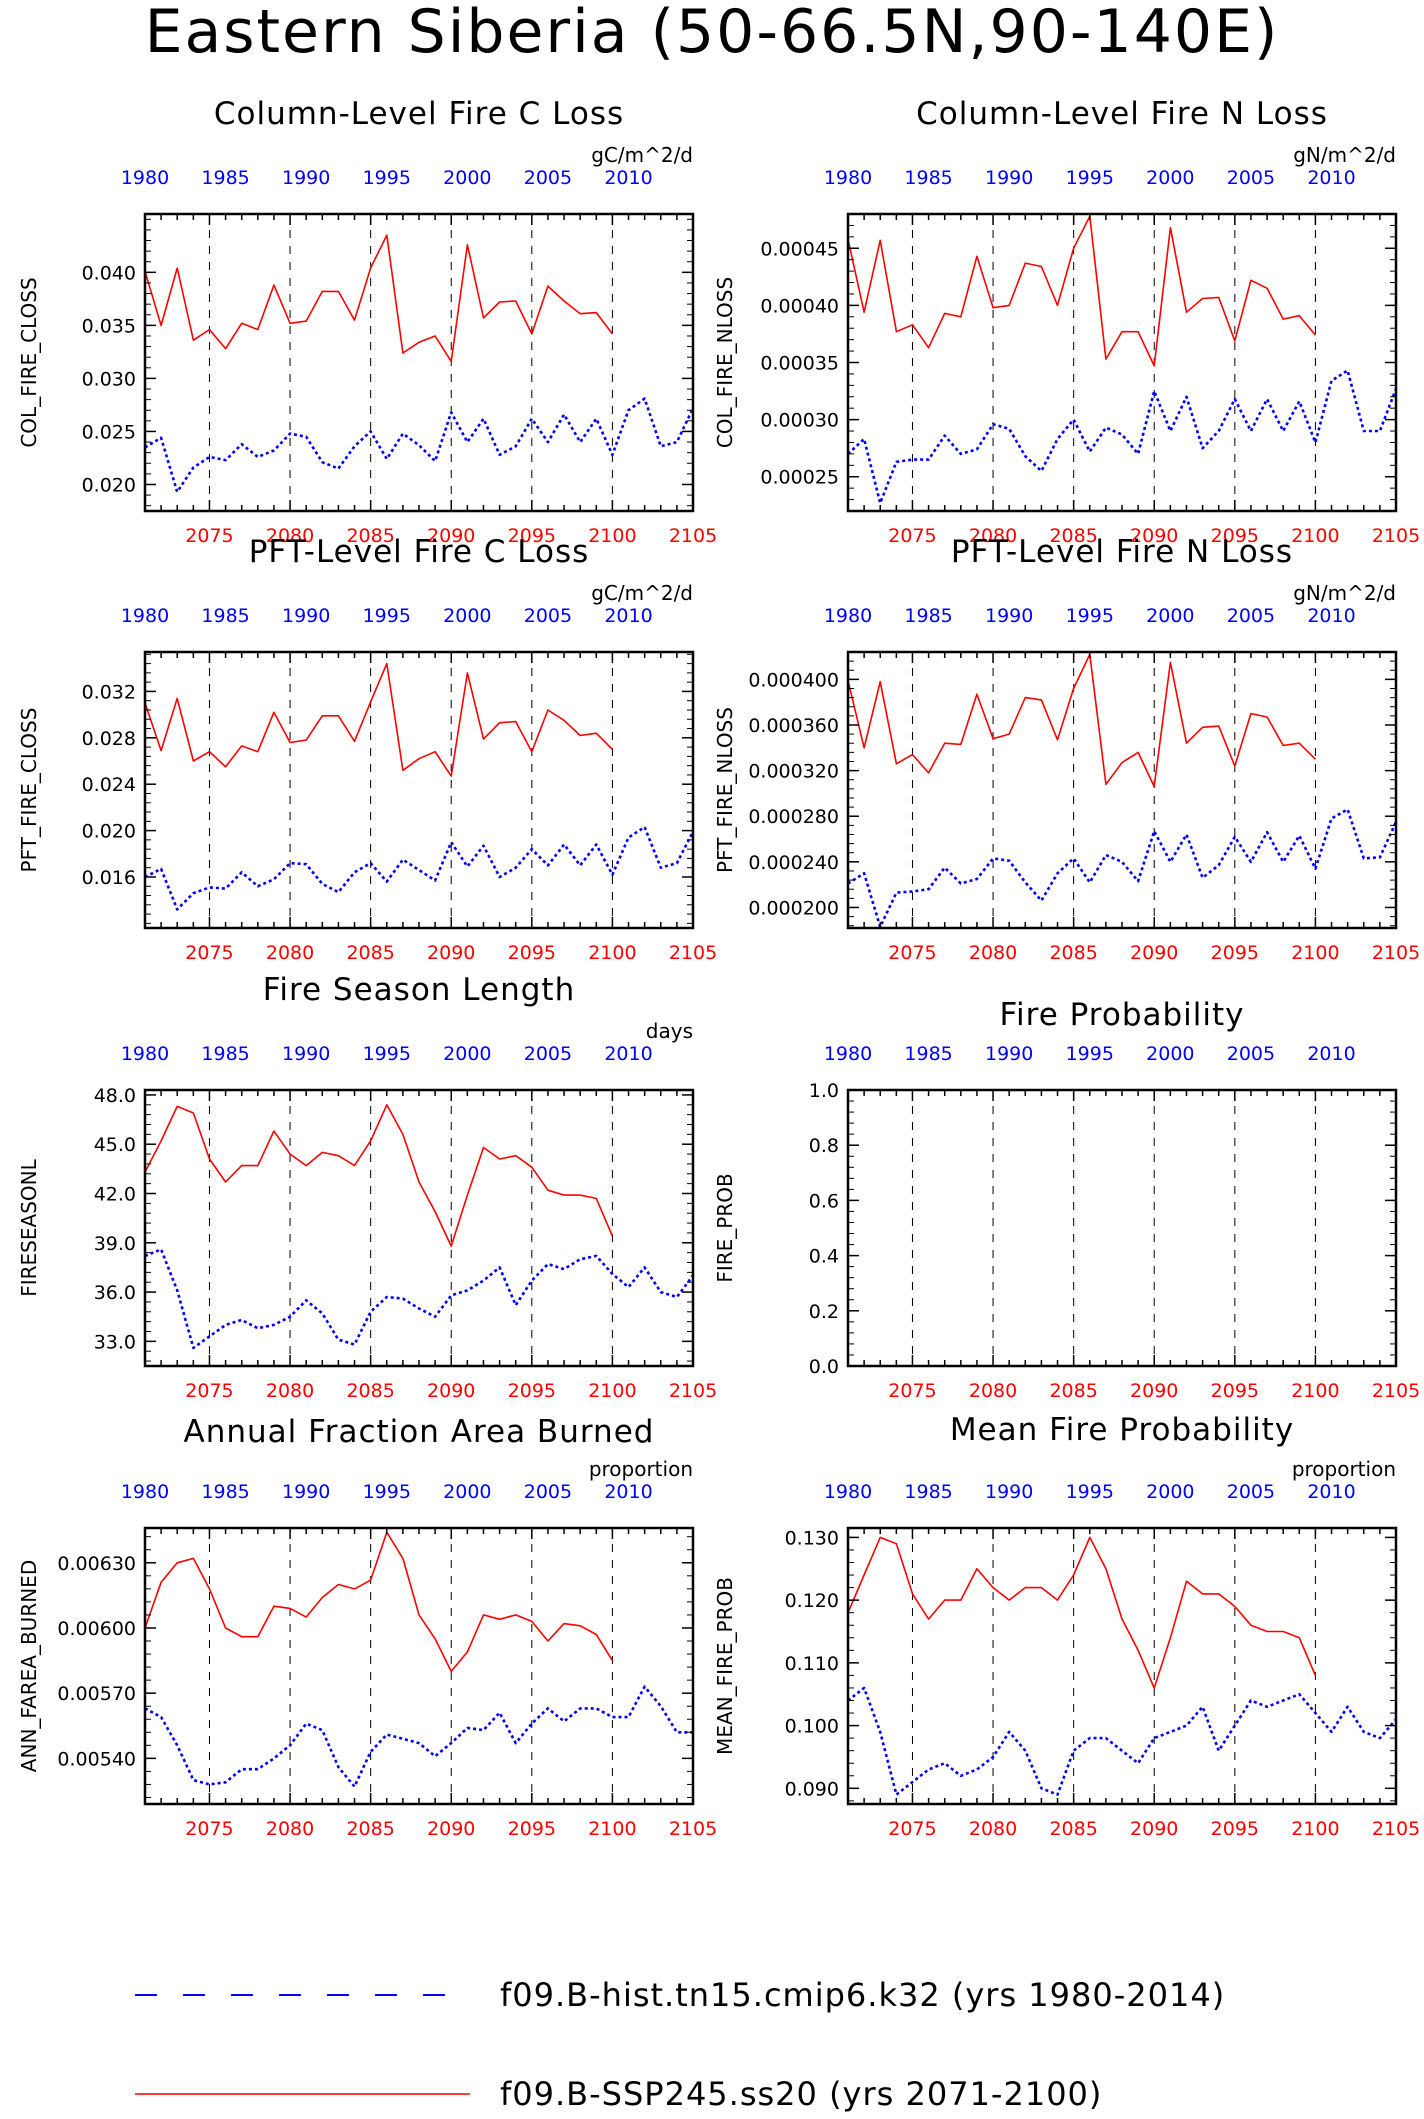 This screenshot has width=1424, height=2119. I want to click on y-tick-label: 0.024, so click(109, 785).